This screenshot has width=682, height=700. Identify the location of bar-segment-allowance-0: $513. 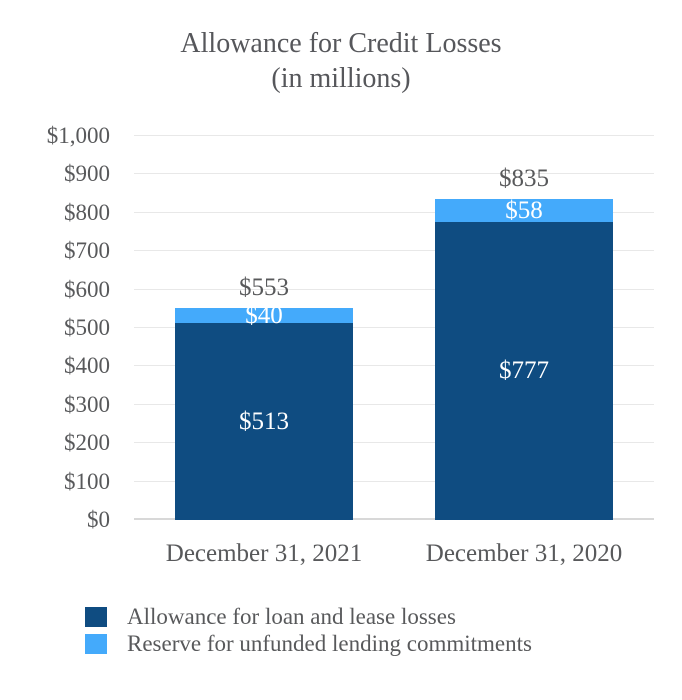
(264, 421).